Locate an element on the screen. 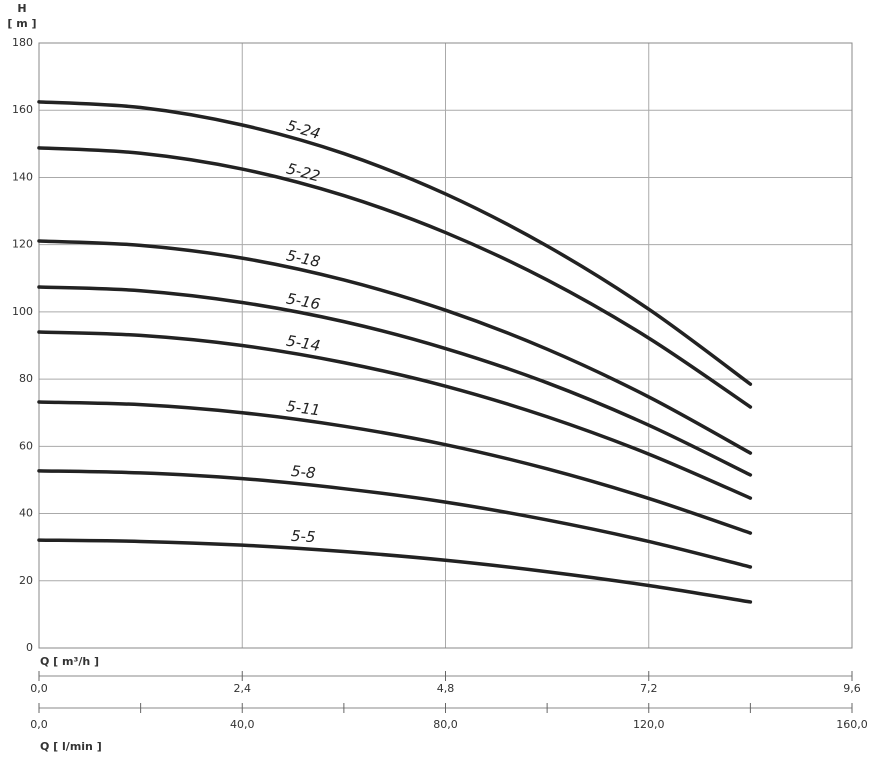 This screenshot has height=768, width=884. y-tick-label: 80 is located at coordinates (26, 378).